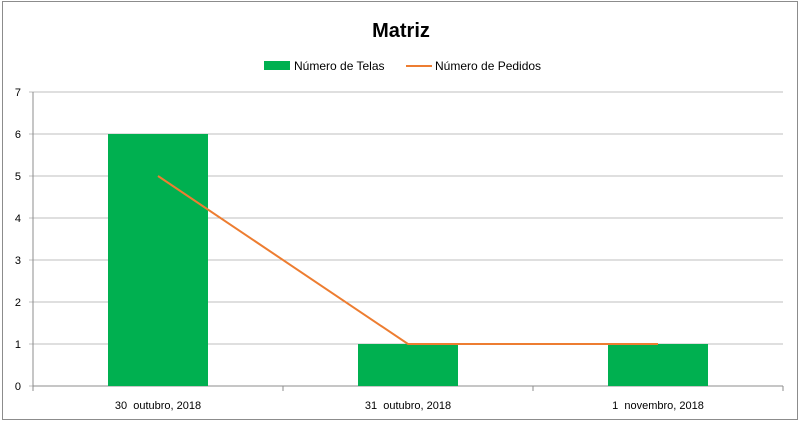  What do you see at coordinates (18, 387) in the screenshot?
I see `y-tick-label: 0` at bounding box center [18, 387].